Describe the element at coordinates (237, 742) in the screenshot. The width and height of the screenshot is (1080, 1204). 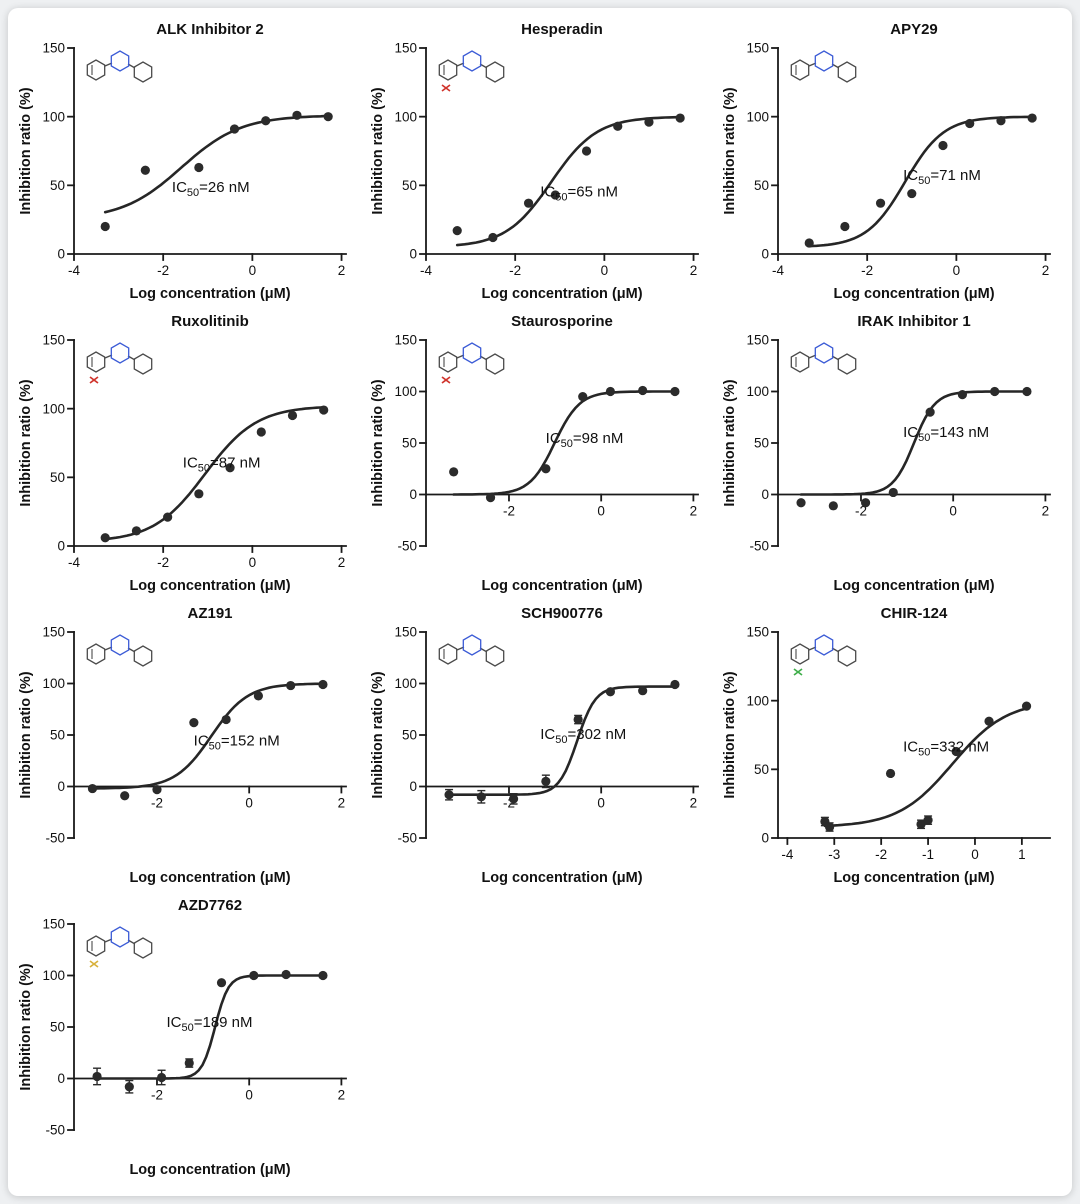
I see `ic50-label: IC50=152 nM` at that location.